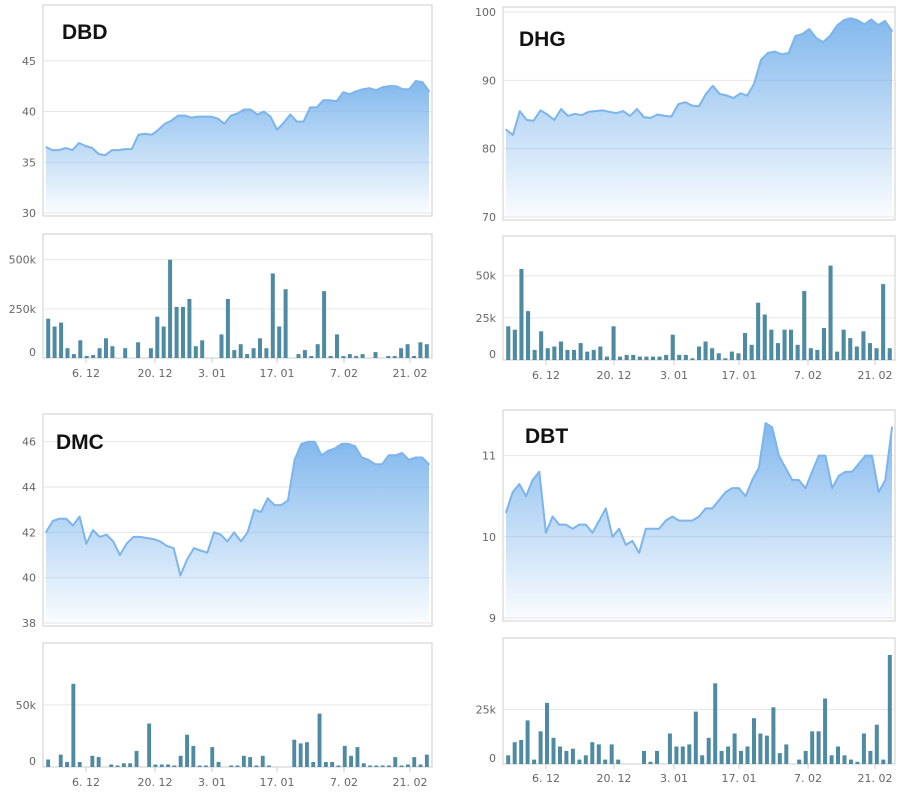  What do you see at coordinates (155, 782) in the screenshot?
I see `x-tick-label: 20. 12` at bounding box center [155, 782].